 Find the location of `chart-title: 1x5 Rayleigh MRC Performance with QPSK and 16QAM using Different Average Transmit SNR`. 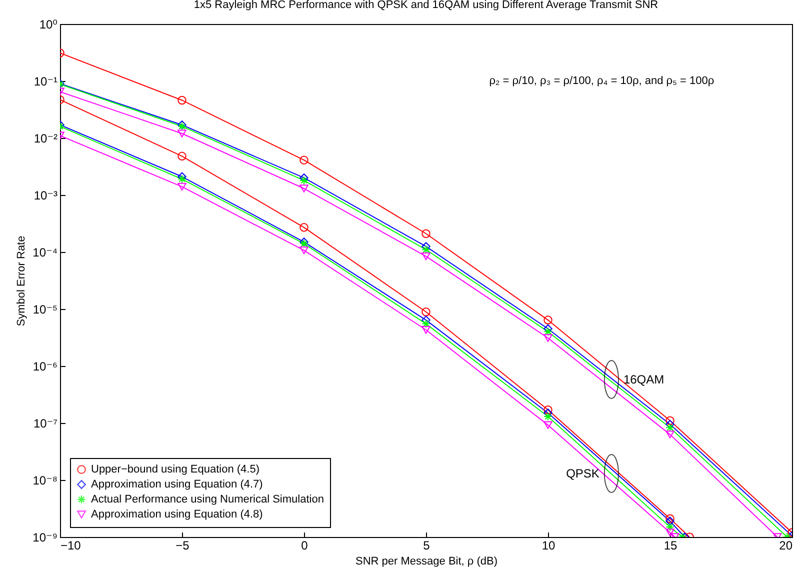

chart-title: 1x5 Rayleigh MRC Performance with QPSK and 16QAM using Different Average Transmit SNR is located at coordinates (426, 5).